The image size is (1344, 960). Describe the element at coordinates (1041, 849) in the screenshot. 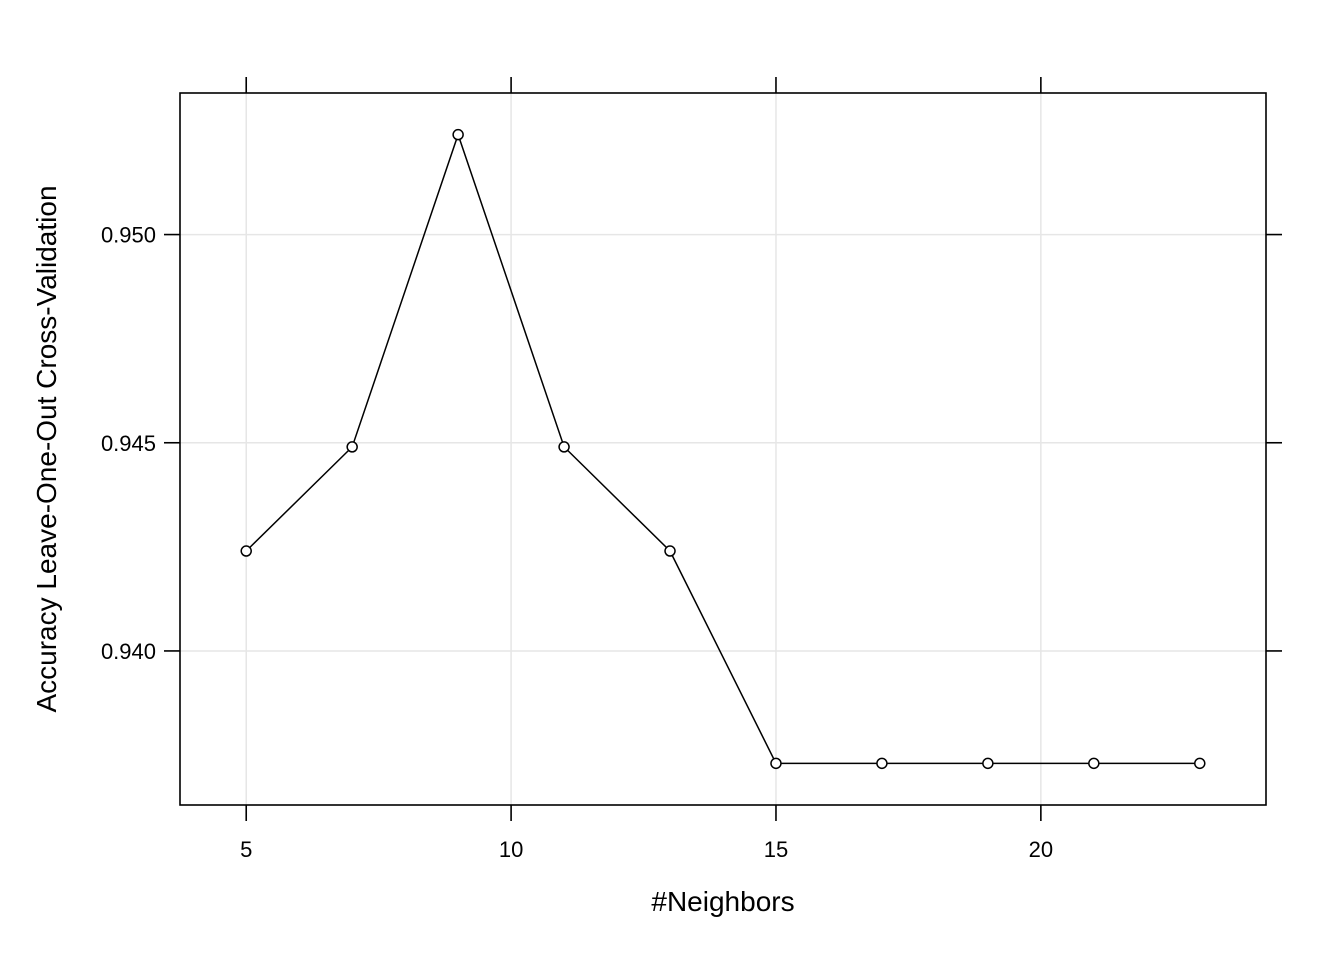

I see `x-tick-label: 20` at that location.